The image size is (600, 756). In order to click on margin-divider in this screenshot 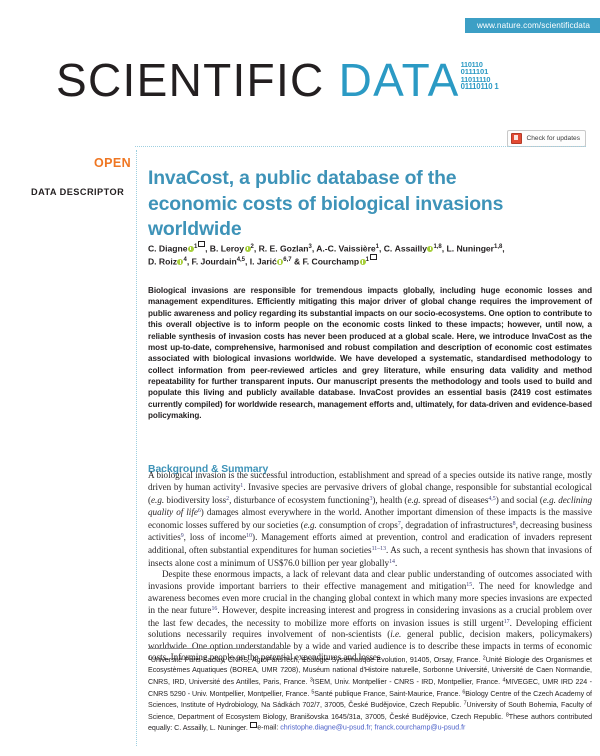, I will do `click(136, 448)`.